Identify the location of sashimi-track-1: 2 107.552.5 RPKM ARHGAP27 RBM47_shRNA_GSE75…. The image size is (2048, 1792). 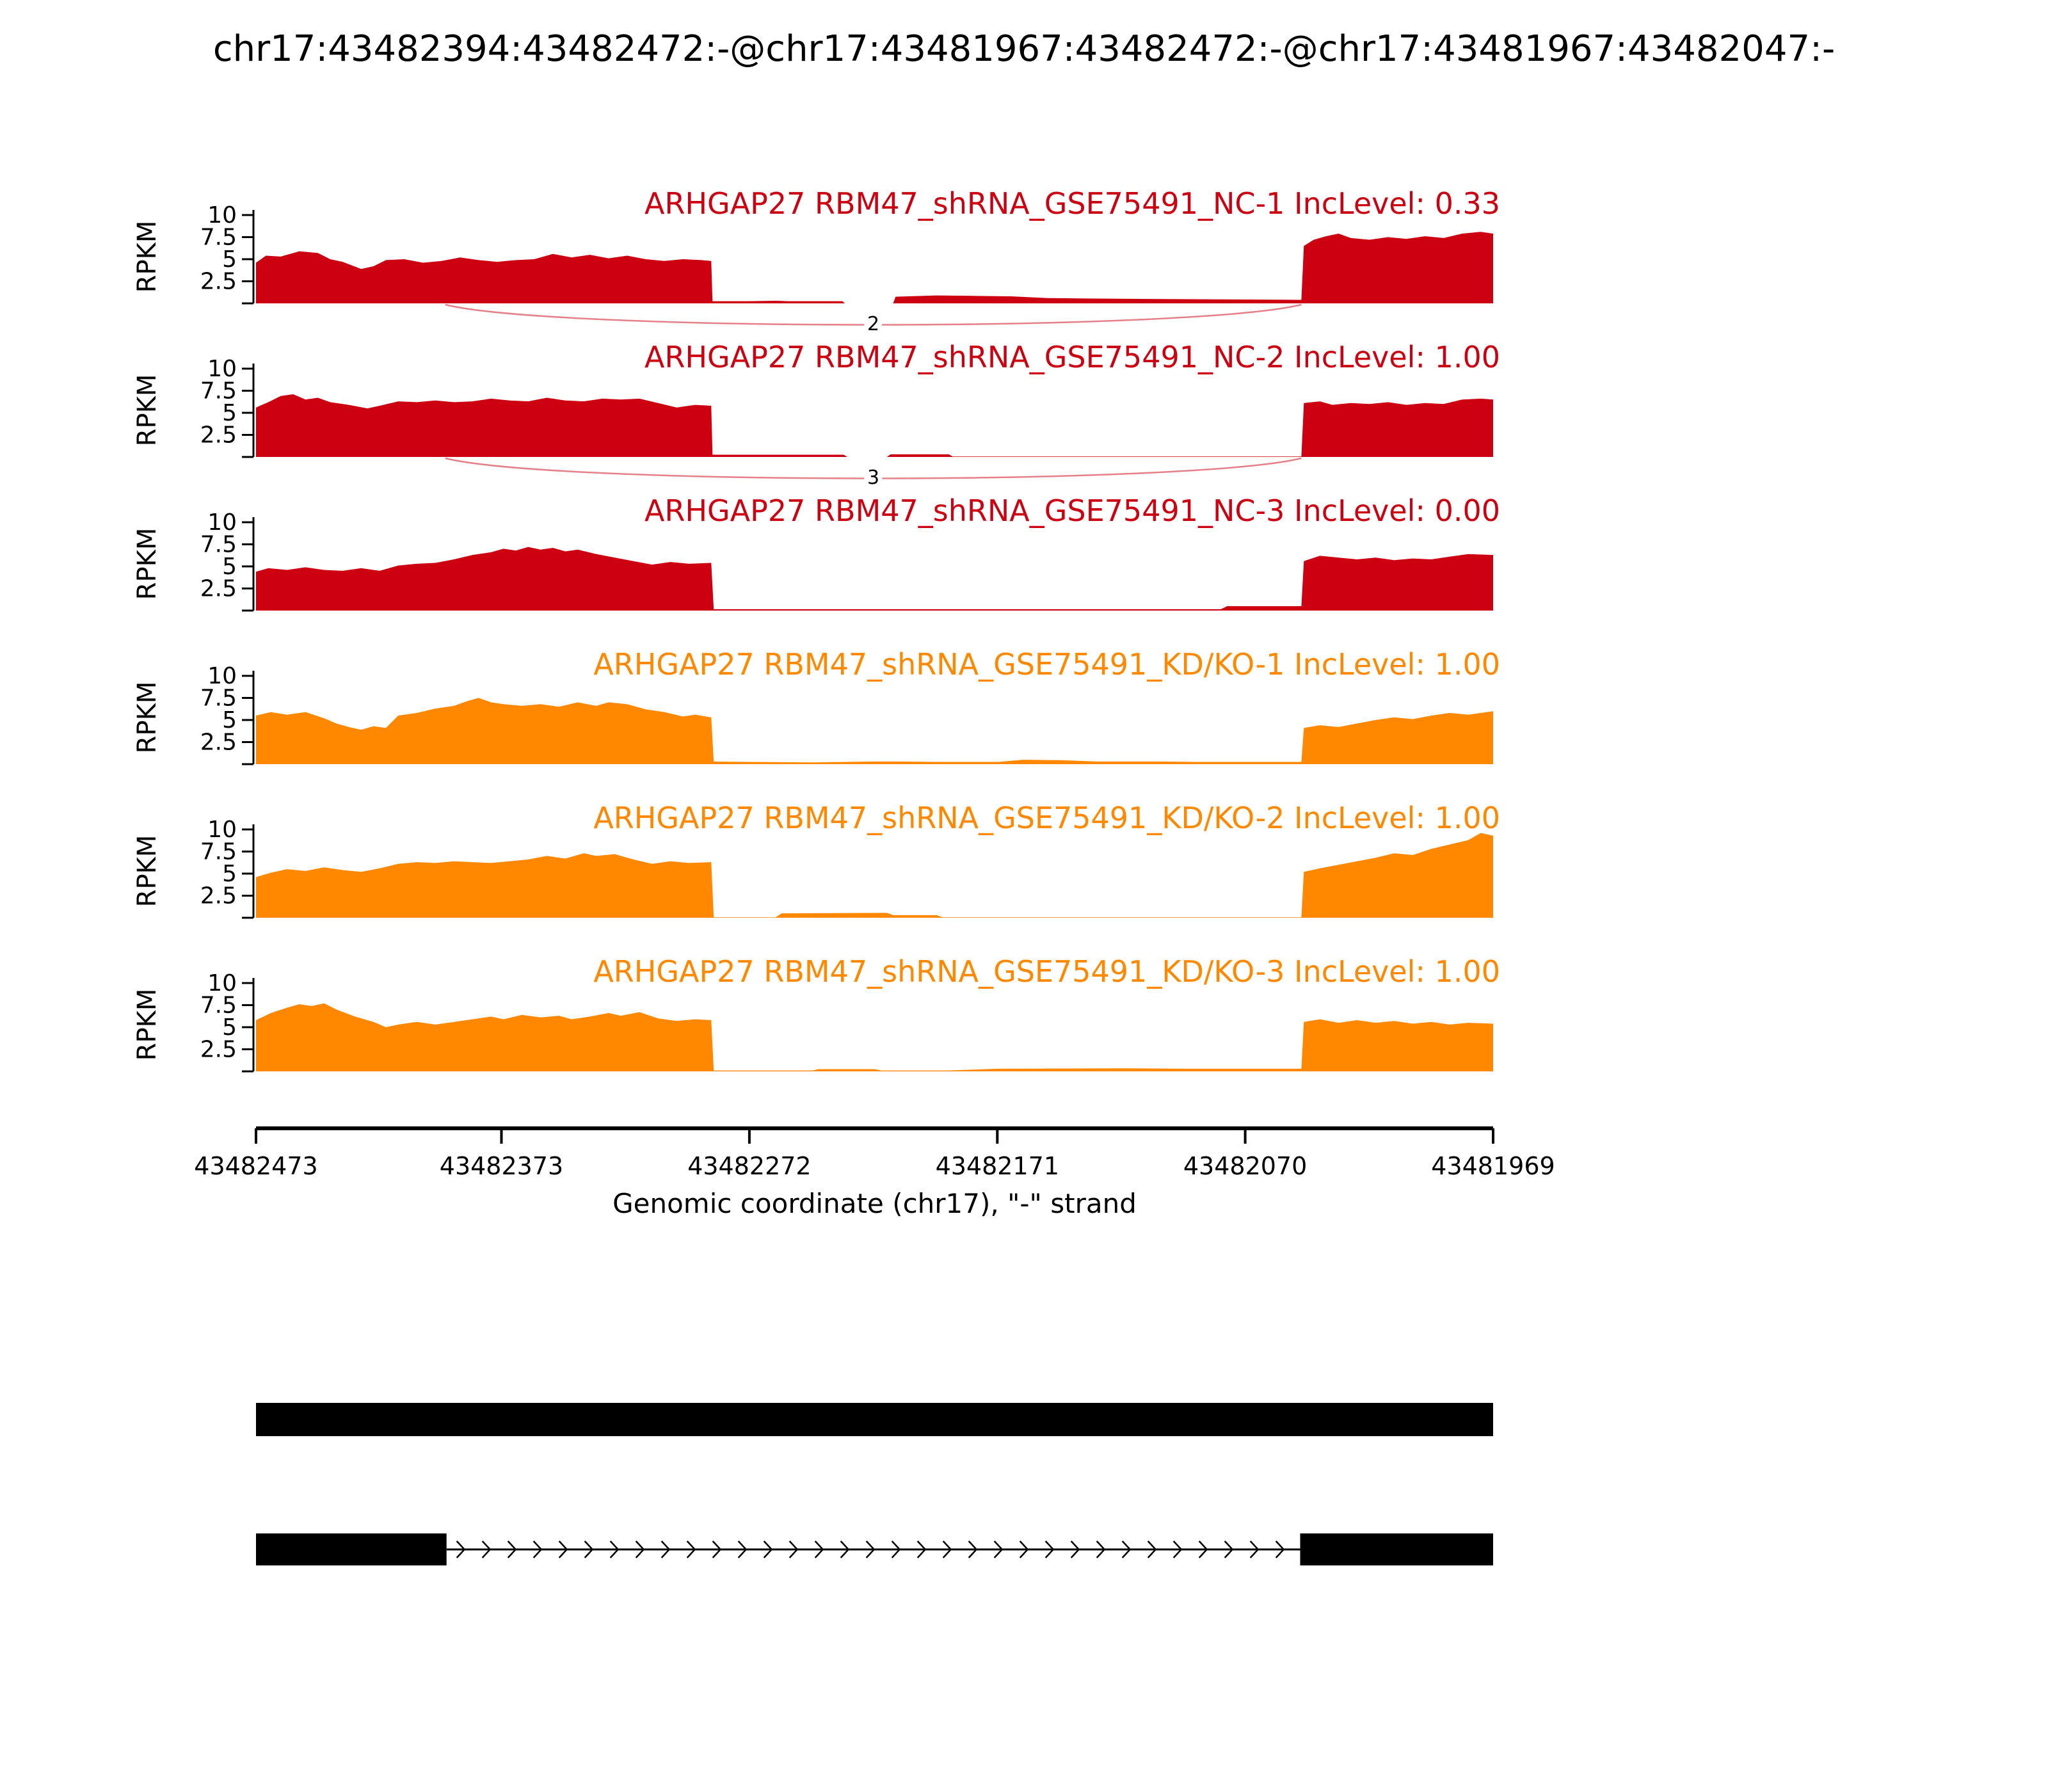
(816, 263).